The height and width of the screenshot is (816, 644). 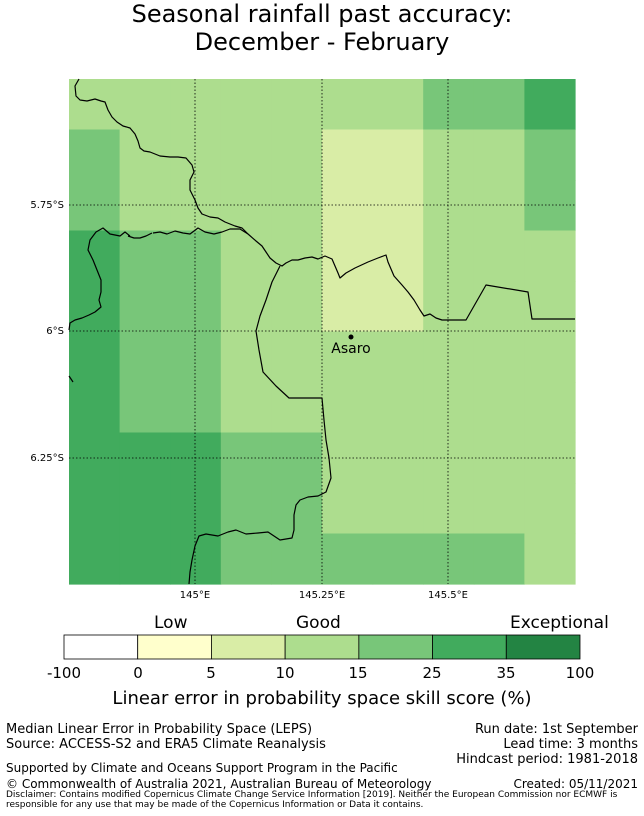 What do you see at coordinates (432, 673) in the screenshot?
I see `colorbar-tick-label: 25` at bounding box center [432, 673].